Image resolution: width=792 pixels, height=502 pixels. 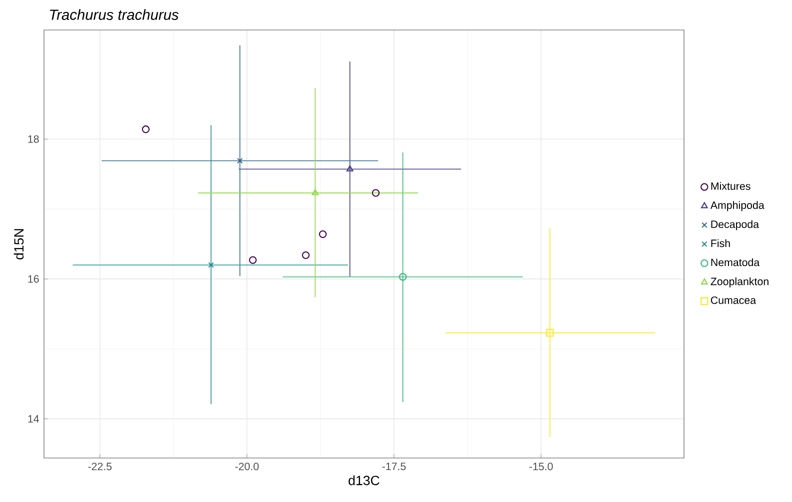 I want to click on legend-label: Fish, so click(x=720, y=243).